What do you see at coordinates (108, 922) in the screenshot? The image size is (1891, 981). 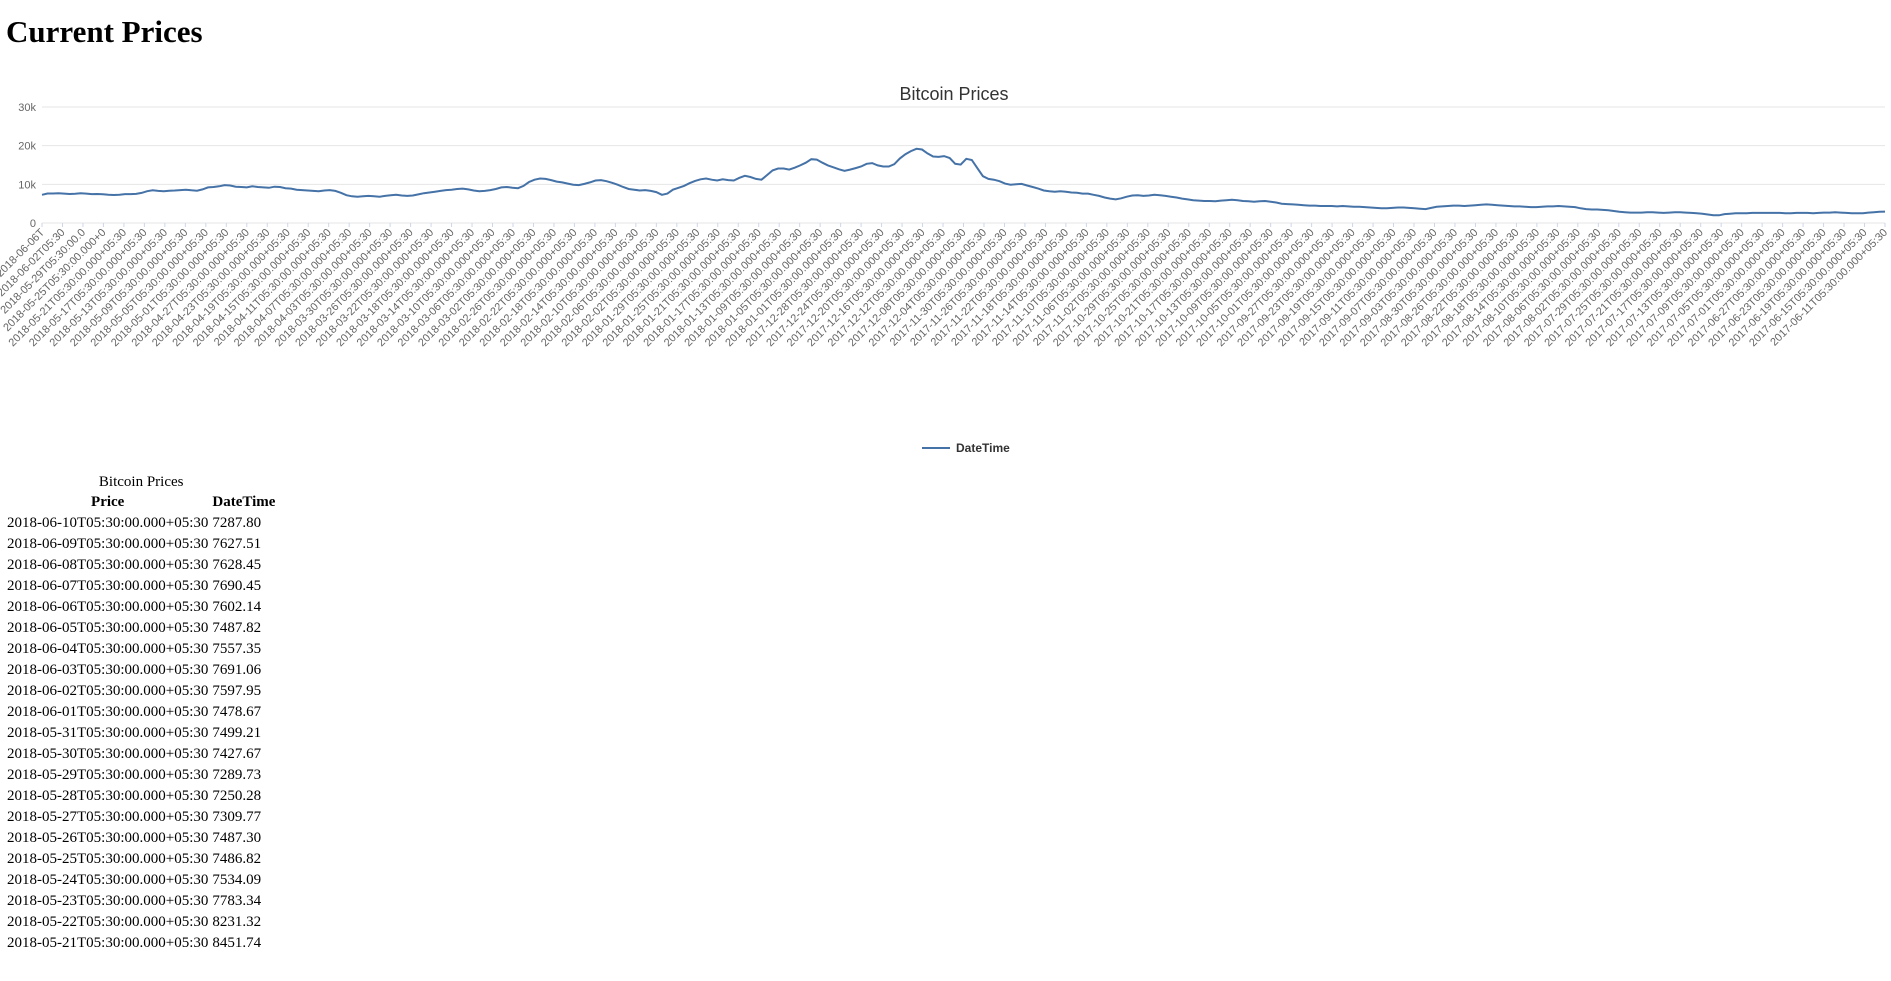 I see `cell-datetime: 2018-05-22T05:30:00.000+05:30` at bounding box center [108, 922].